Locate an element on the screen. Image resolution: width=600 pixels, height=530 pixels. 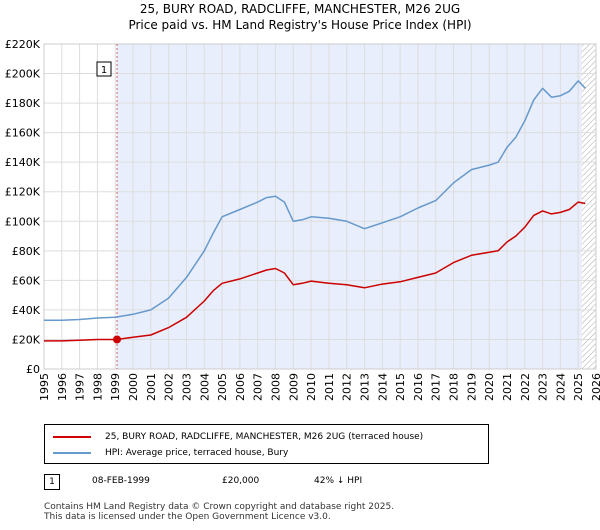
x-tick-label: 2021 is located at coordinates (507, 387).